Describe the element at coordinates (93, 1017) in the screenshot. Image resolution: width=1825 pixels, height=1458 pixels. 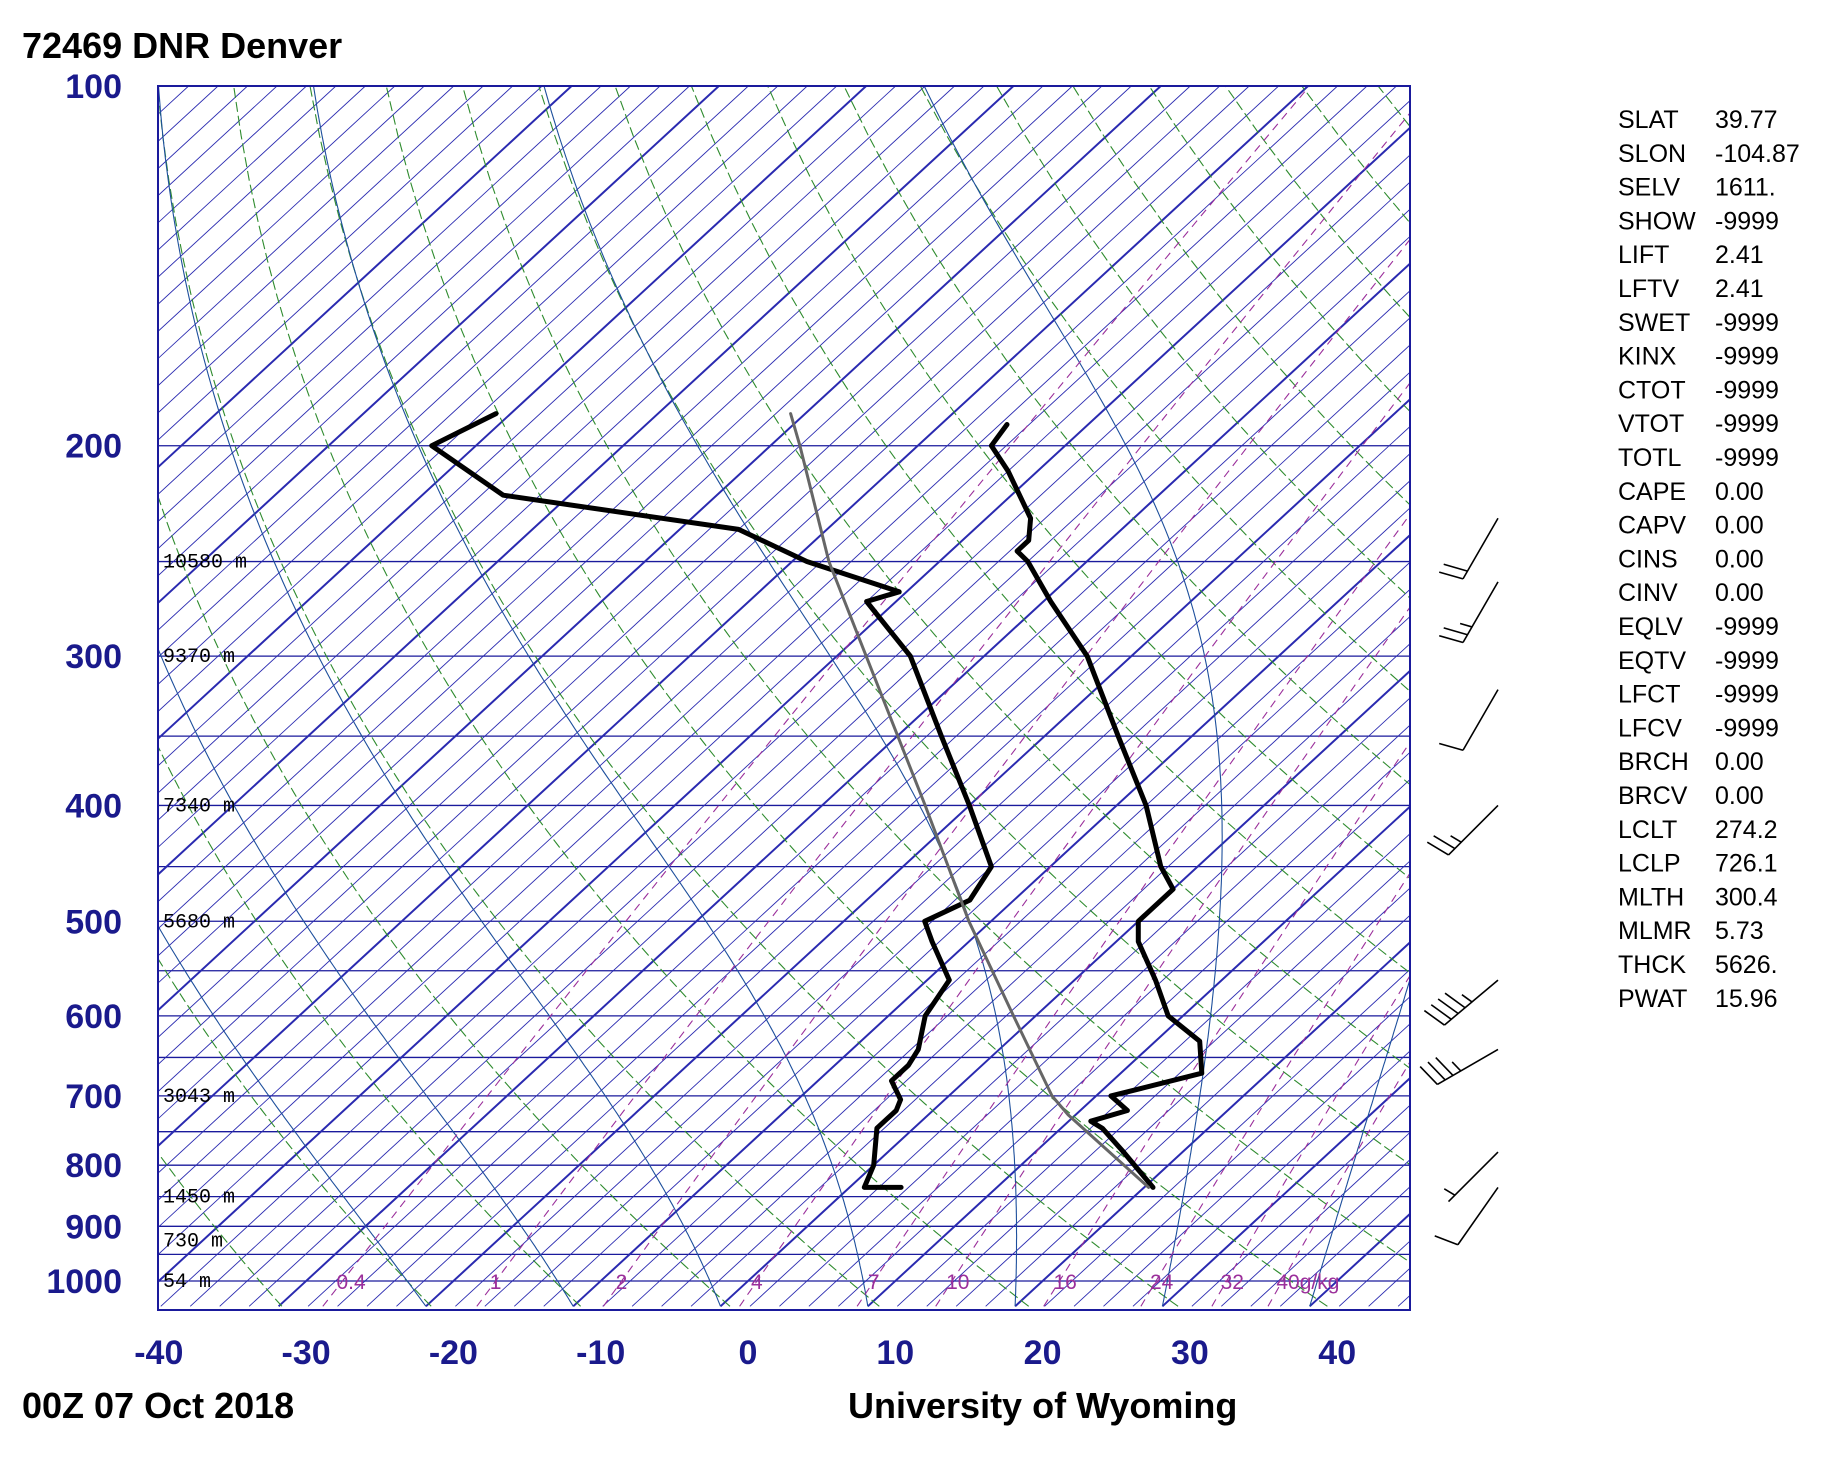
I see `pressure-tick-label: 600` at that location.